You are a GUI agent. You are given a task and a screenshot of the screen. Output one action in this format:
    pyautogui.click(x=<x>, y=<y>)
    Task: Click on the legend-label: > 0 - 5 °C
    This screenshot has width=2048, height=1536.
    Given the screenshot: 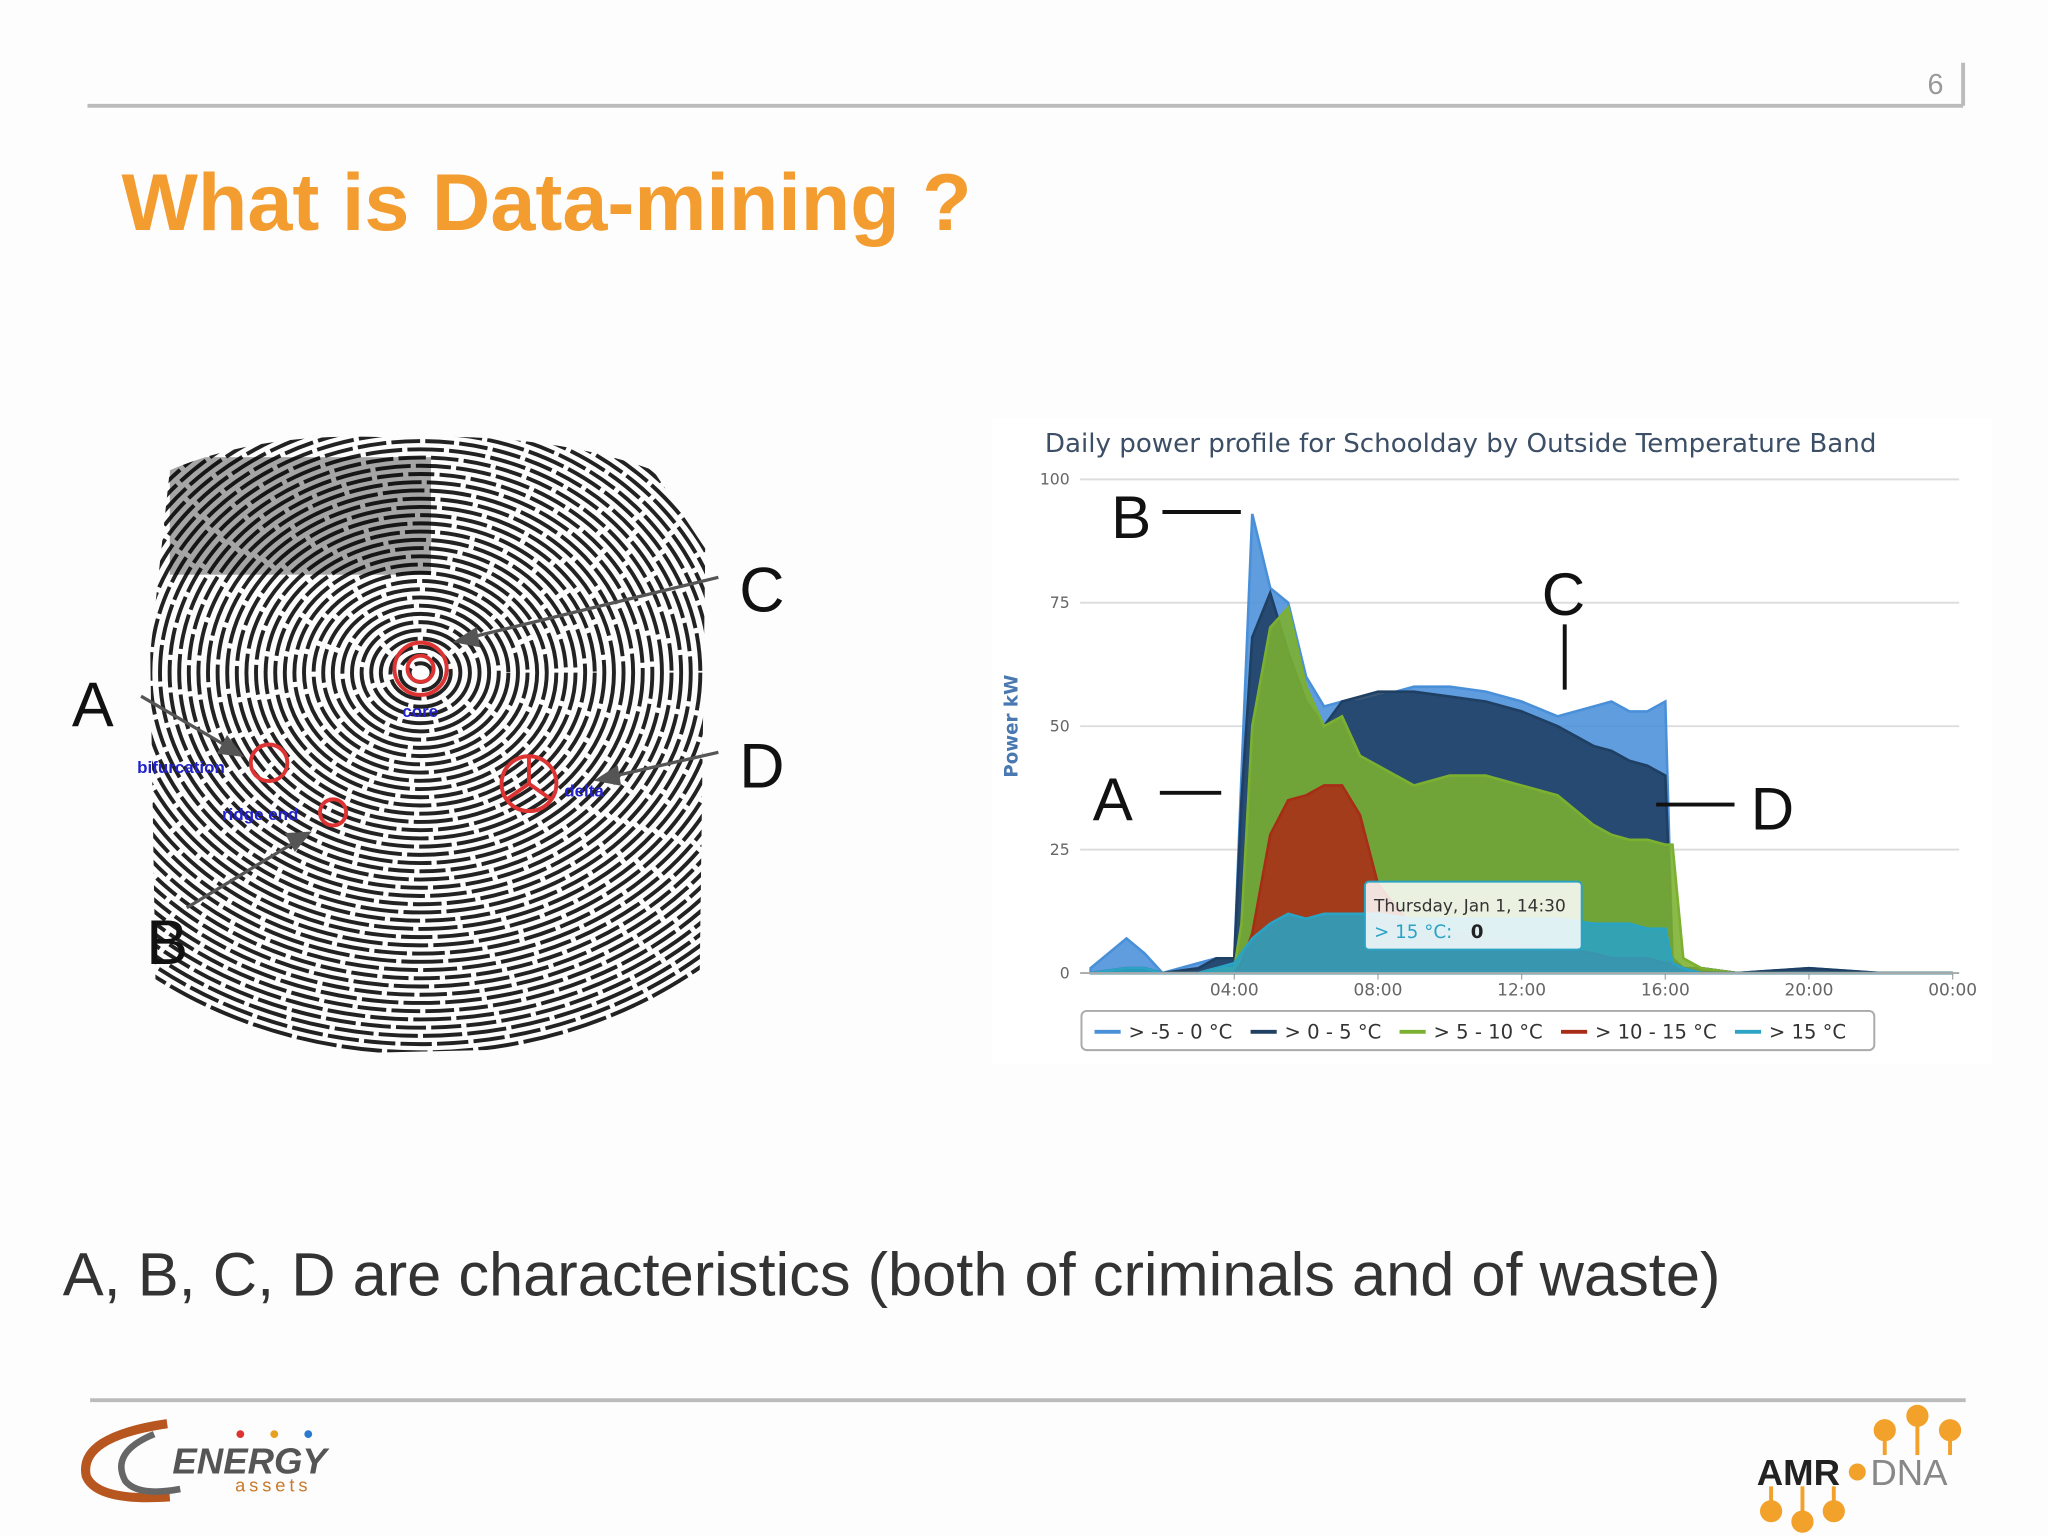 What is the action you would take?
    pyautogui.click(x=1333, y=1031)
    